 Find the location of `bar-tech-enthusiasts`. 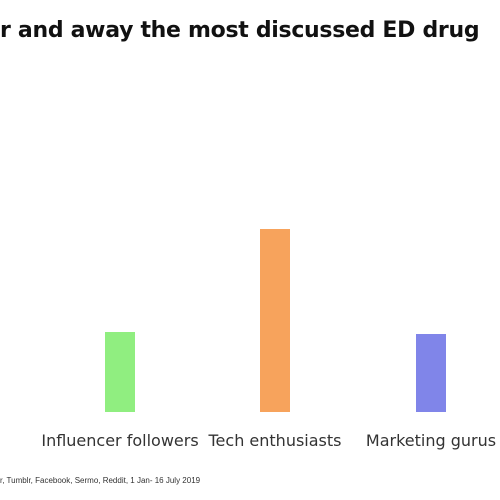

bar-tech-enthusiasts is located at coordinates (275, 320).